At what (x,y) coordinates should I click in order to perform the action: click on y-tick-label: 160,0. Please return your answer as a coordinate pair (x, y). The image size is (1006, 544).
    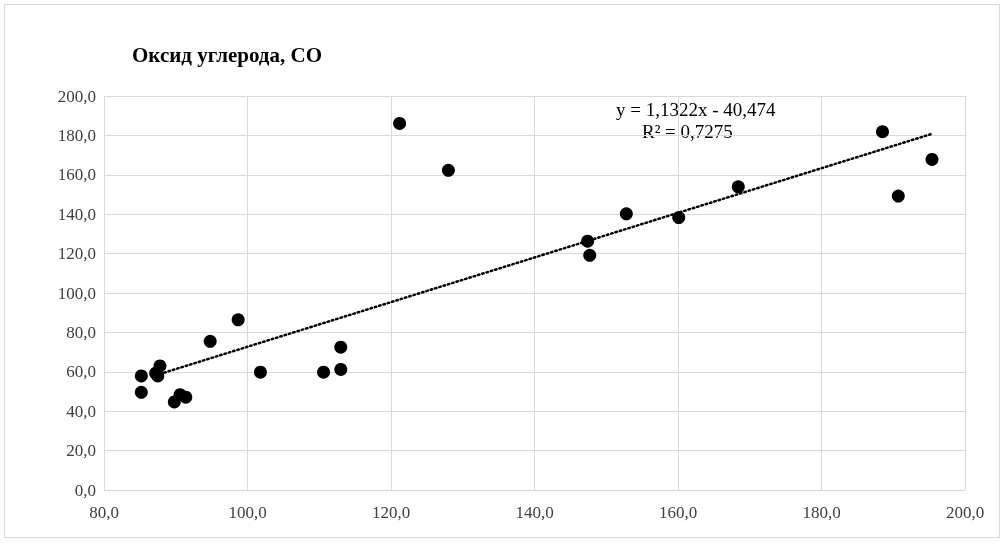
    Looking at the image, I should click on (76, 175).